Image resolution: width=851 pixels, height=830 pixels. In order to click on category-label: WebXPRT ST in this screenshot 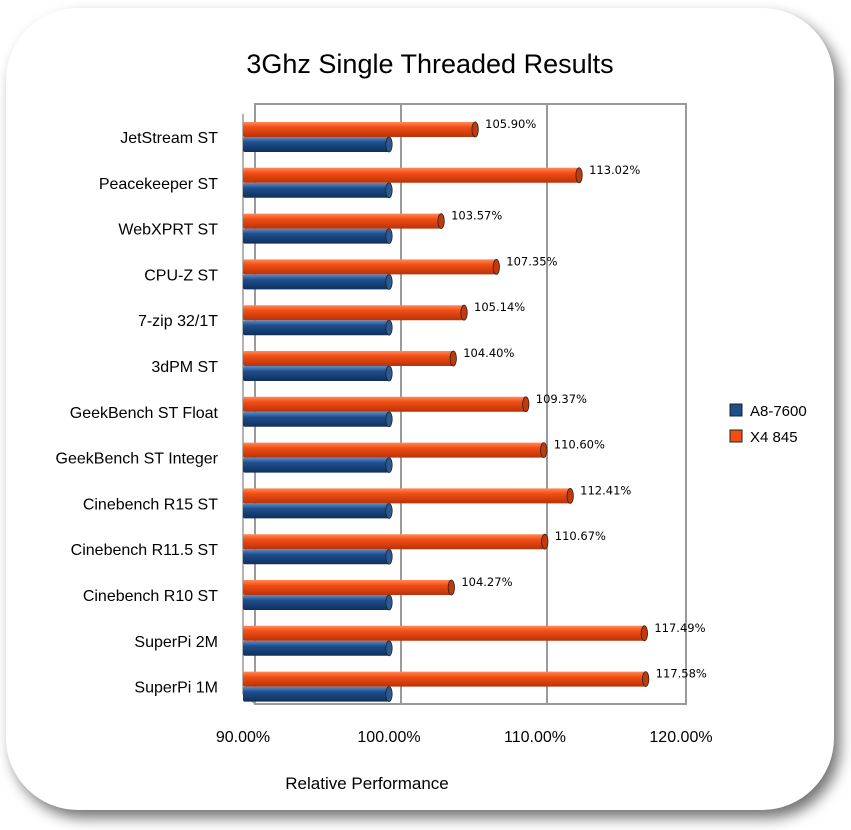, I will do `click(168, 230)`.